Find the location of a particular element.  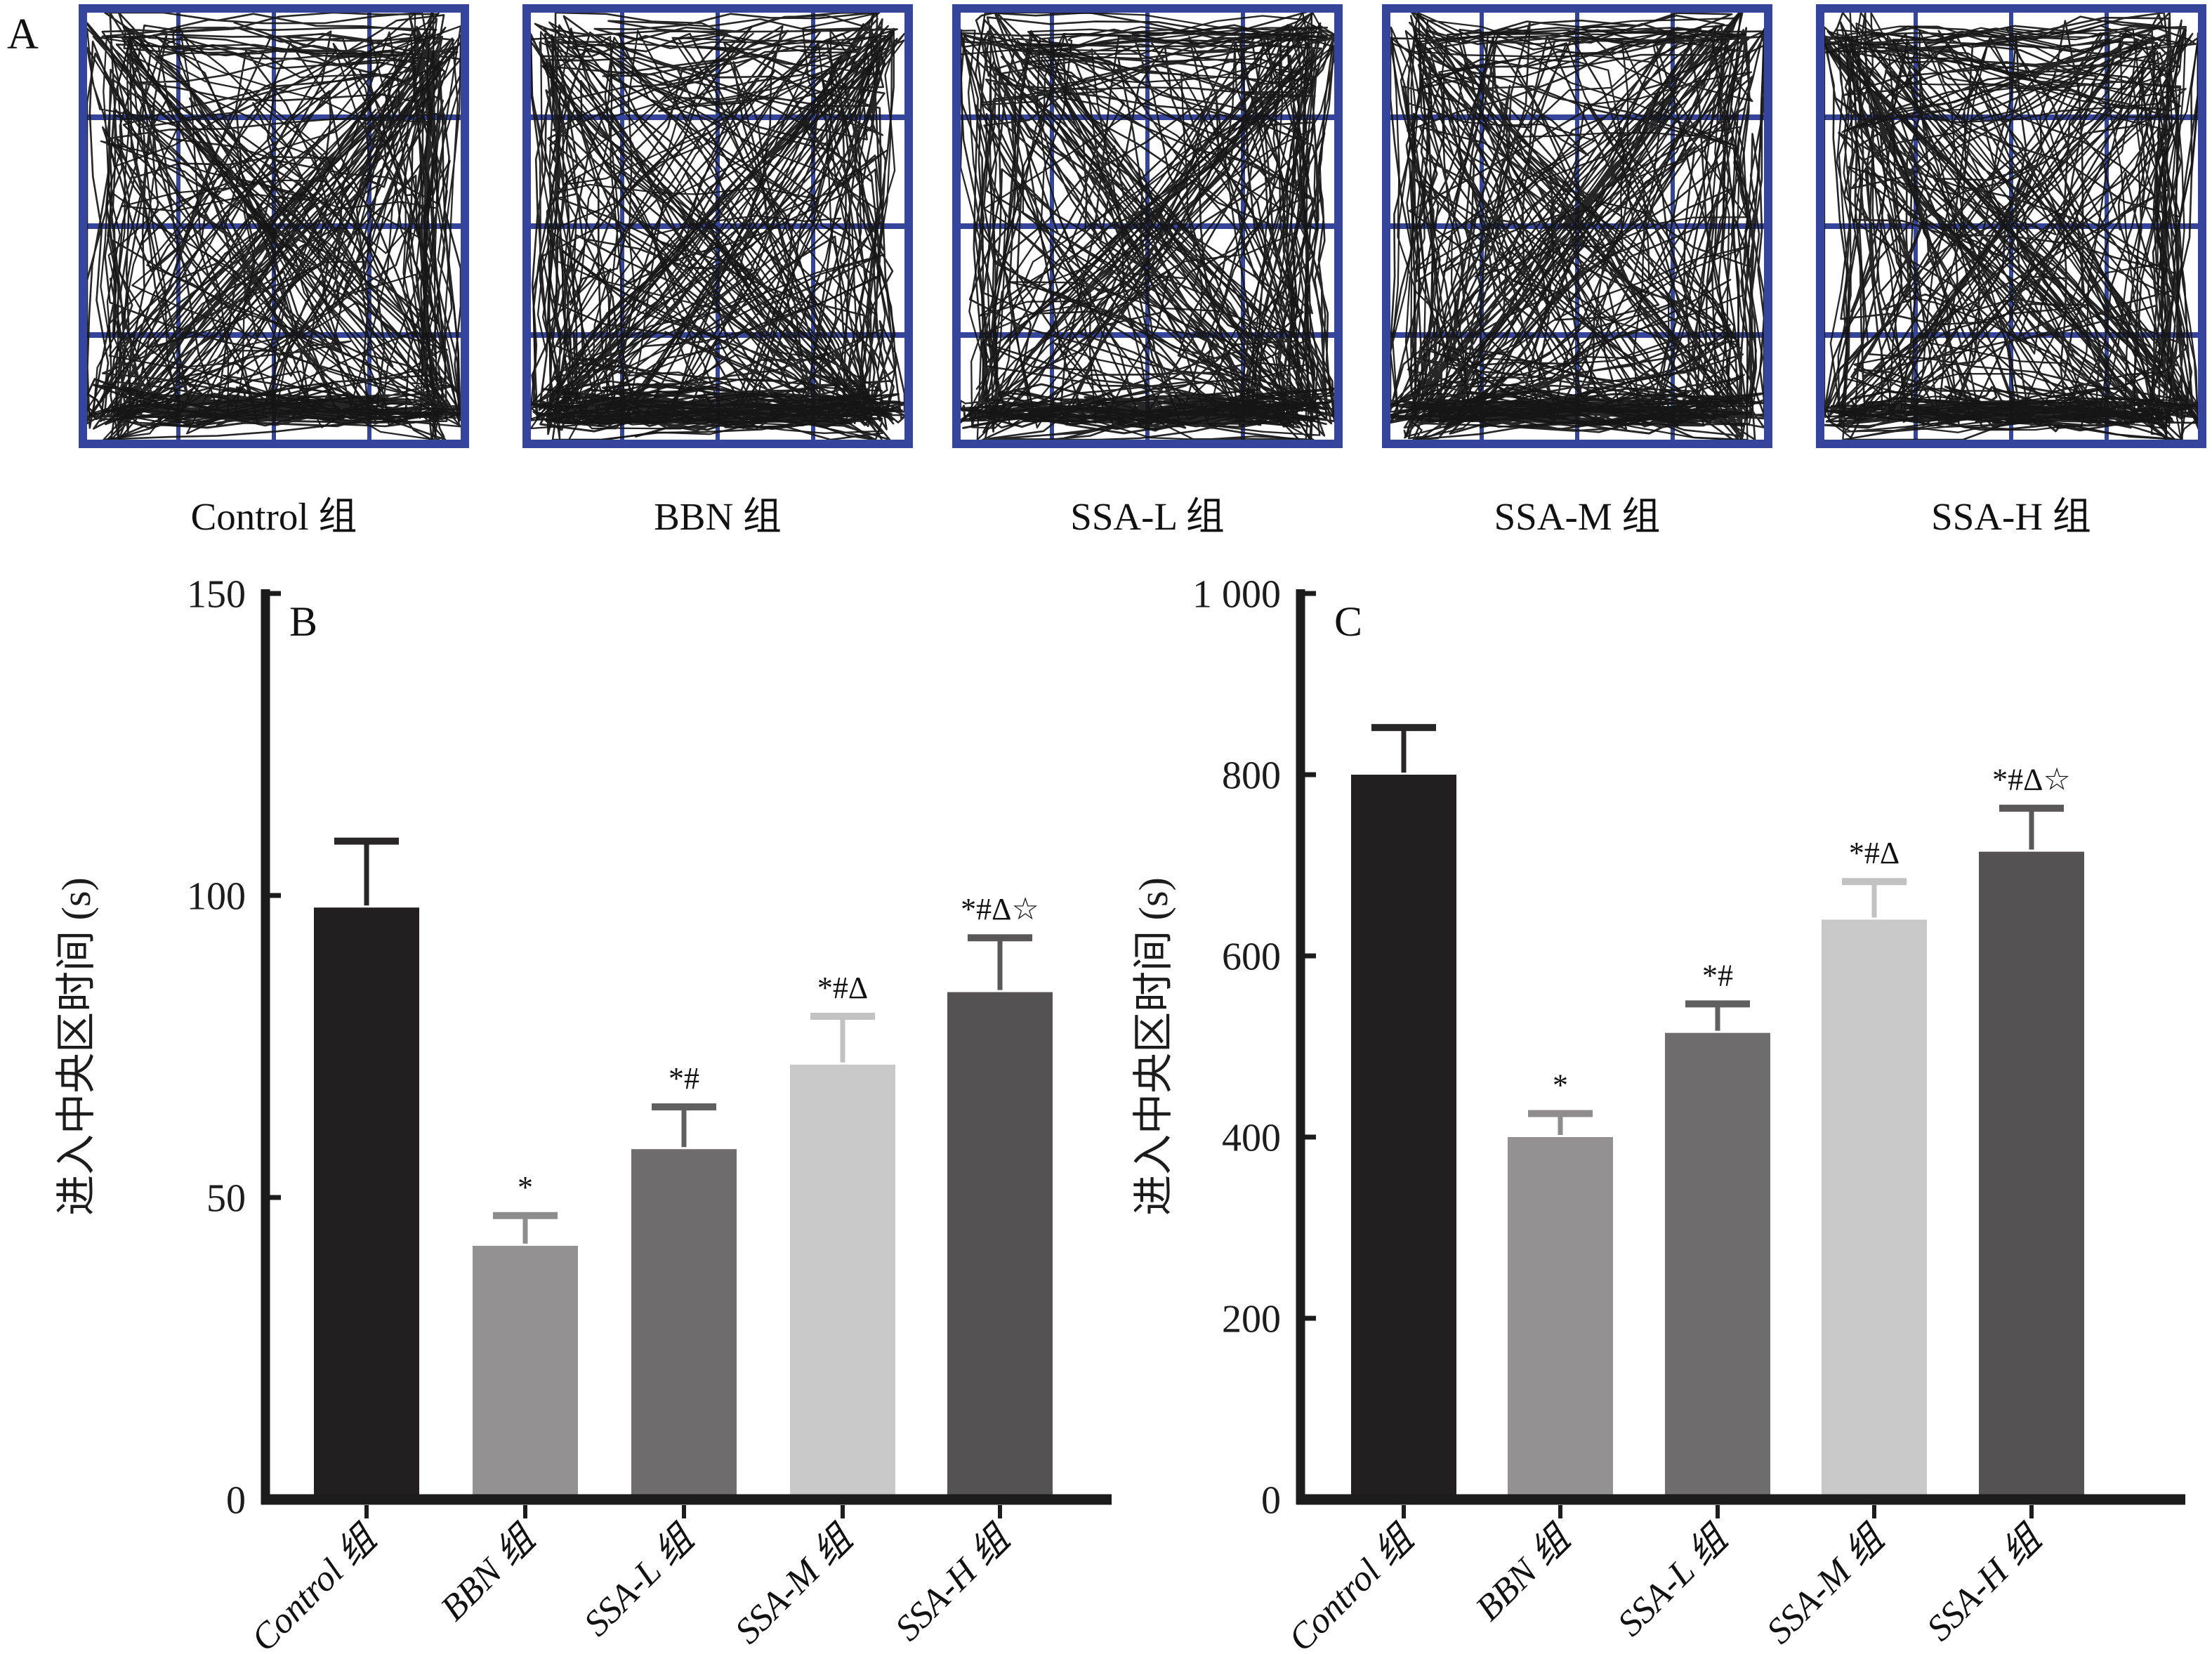

svg-text: B is located at coordinates (303, 621).